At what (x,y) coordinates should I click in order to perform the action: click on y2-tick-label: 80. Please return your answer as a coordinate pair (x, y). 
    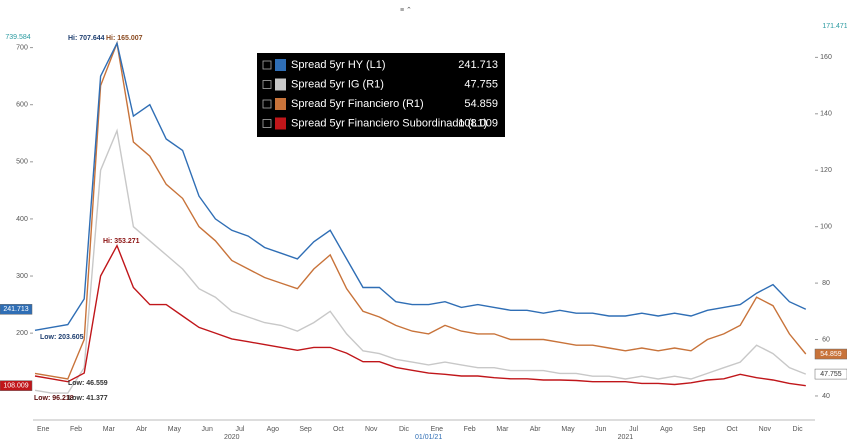
    Looking at the image, I should click on (826, 283).